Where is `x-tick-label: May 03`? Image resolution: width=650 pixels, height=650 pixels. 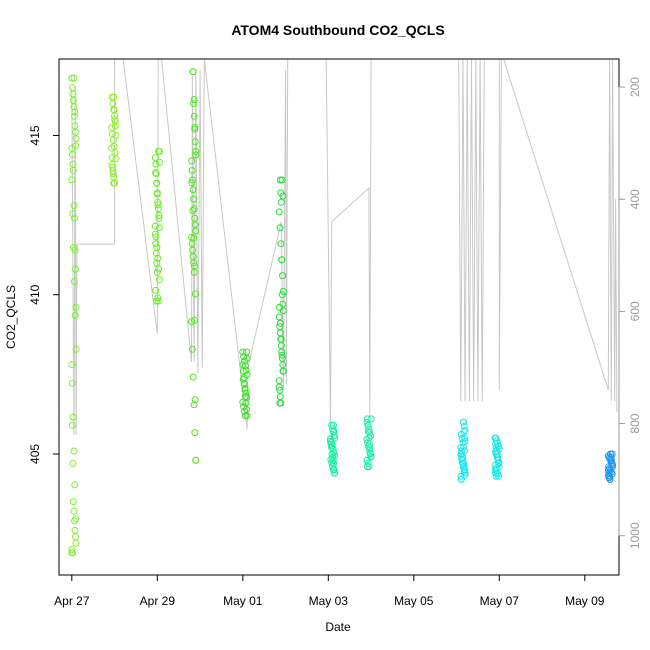 x-tick-label: May 03 is located at coordinates (329, 601).